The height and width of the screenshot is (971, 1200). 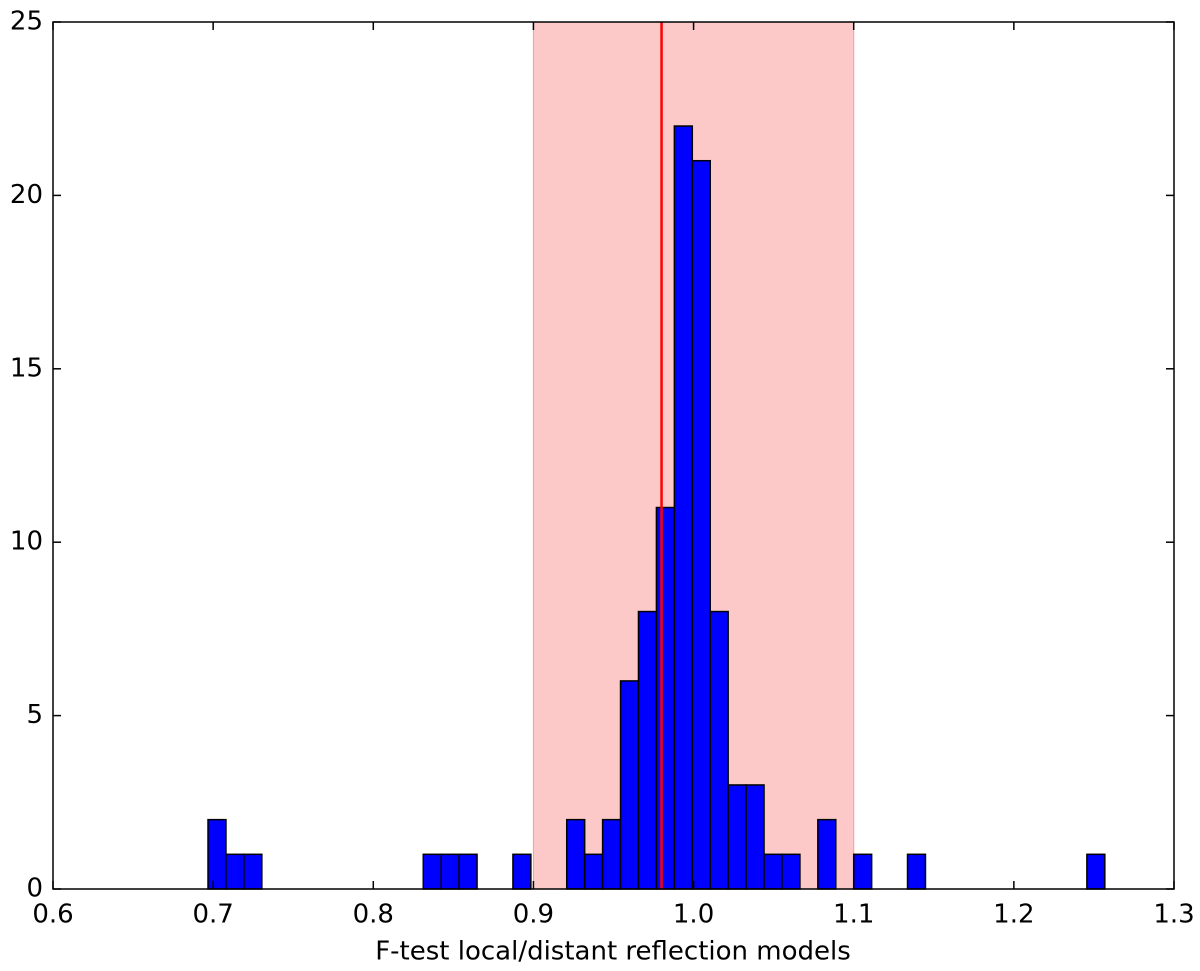 I want to click on y-tick-label: 10, so click(x=26, y=542).